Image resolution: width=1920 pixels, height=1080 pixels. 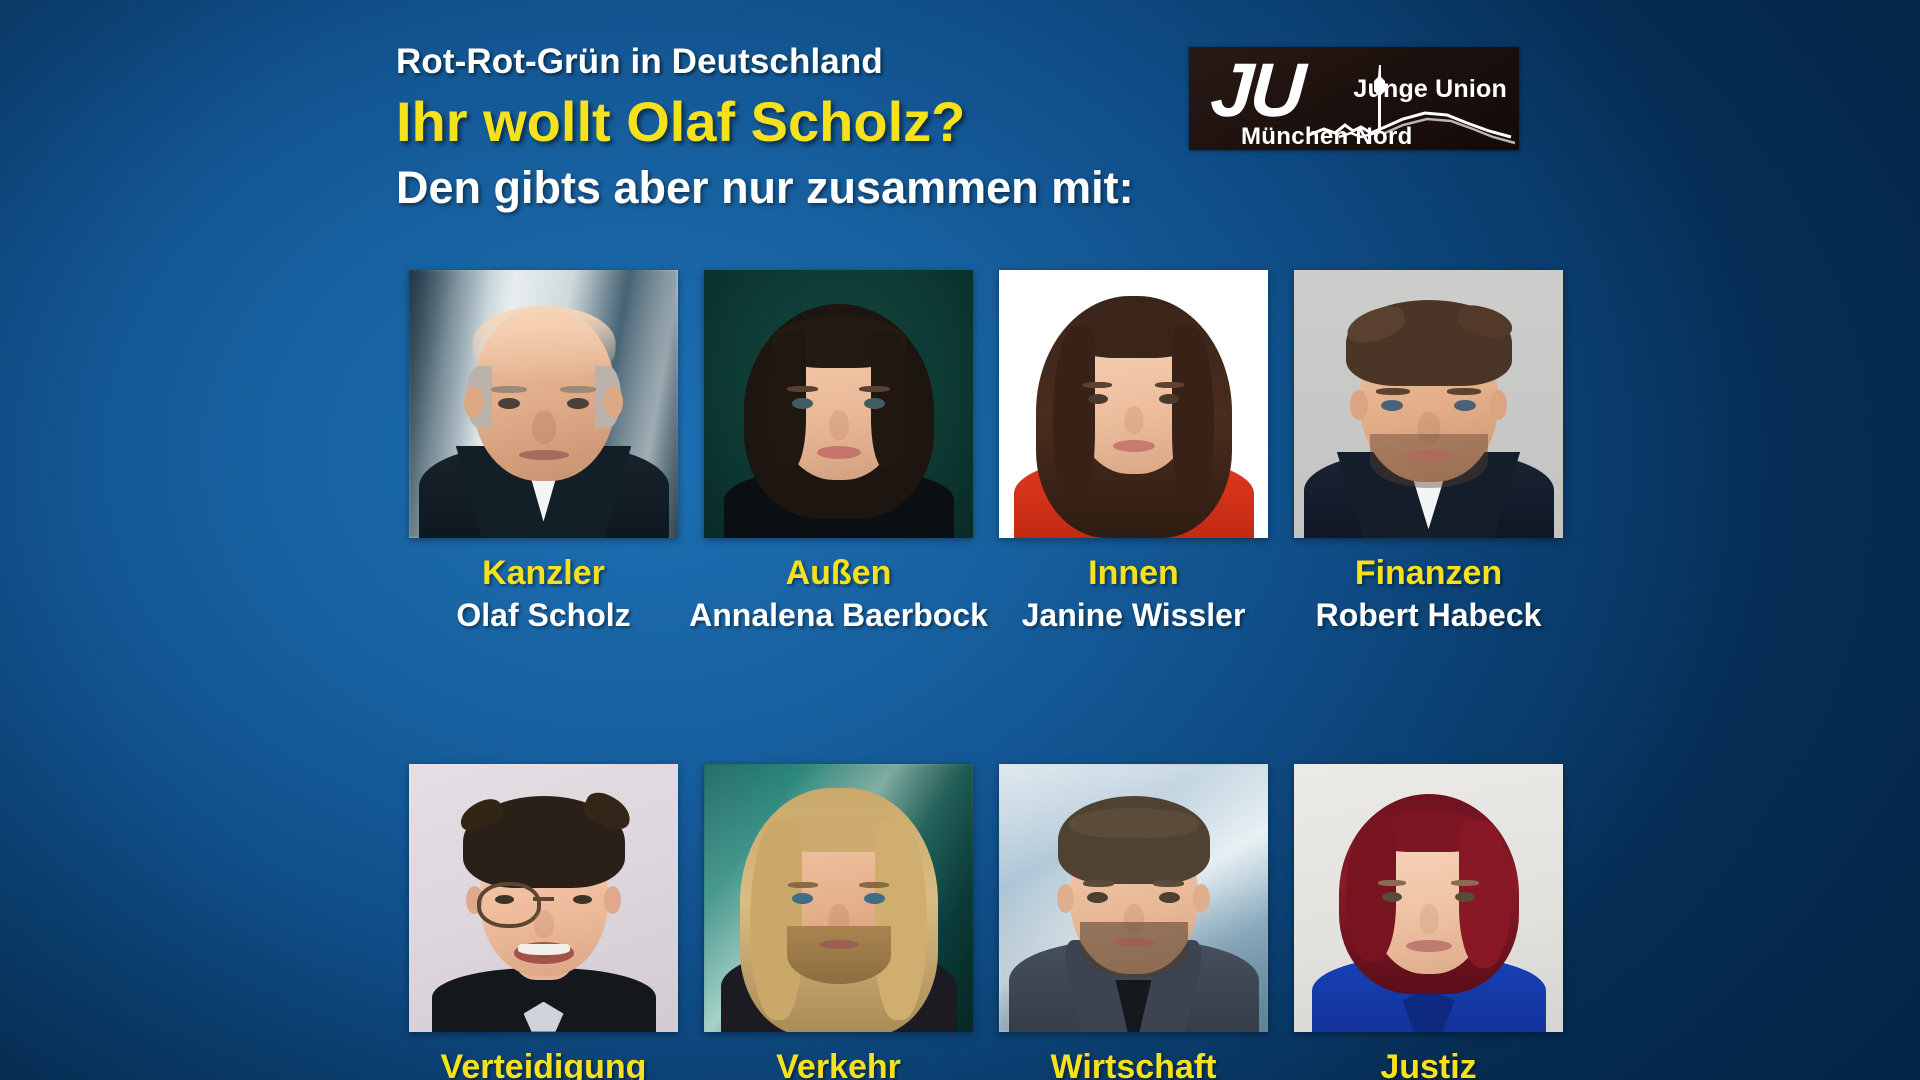 What do you see at coordinates (838, 897) in the screenshot?
I see `portrait-anton-hofreiter` at bounding box center [838, 897].